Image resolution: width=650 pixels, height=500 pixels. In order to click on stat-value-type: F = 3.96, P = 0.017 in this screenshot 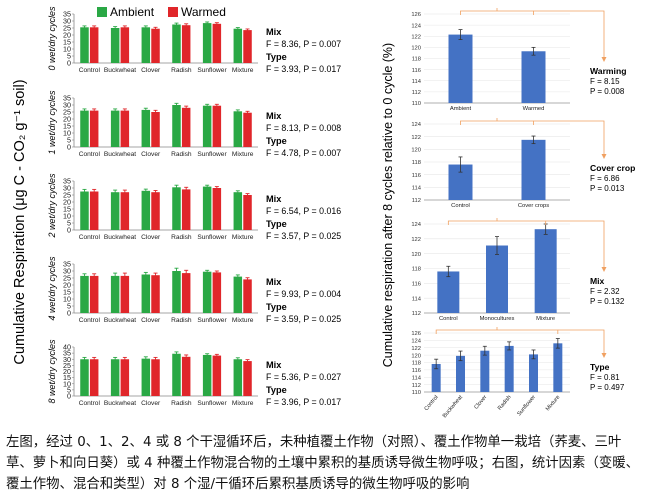, I will do `click(303, 402)`.